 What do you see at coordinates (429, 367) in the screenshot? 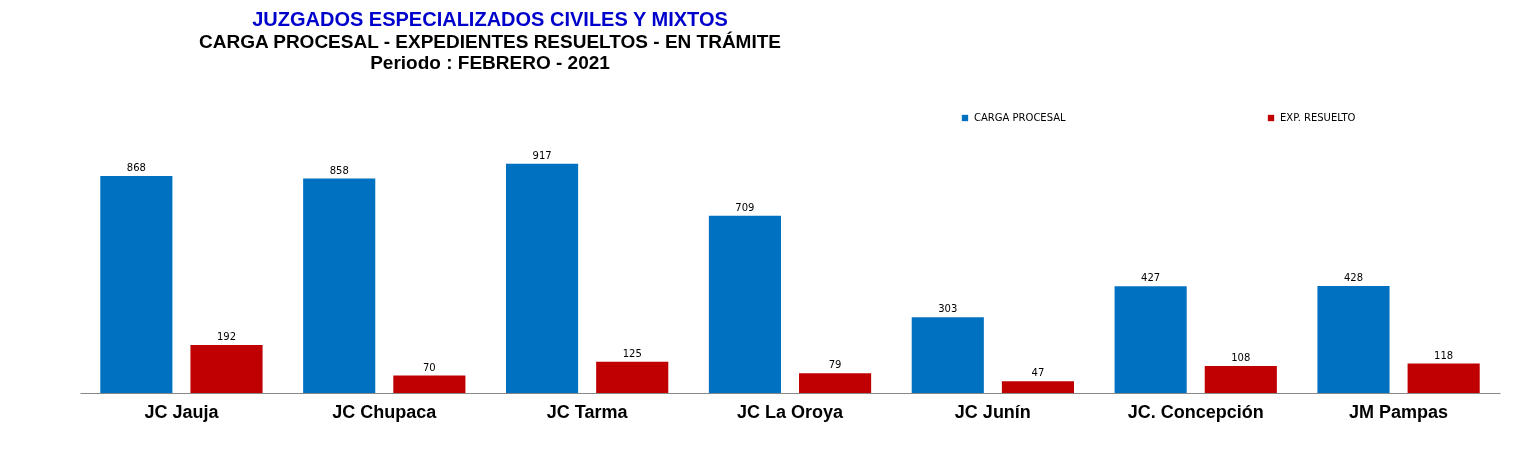
I see `data-label: 70` at bounding box center [429, 367].